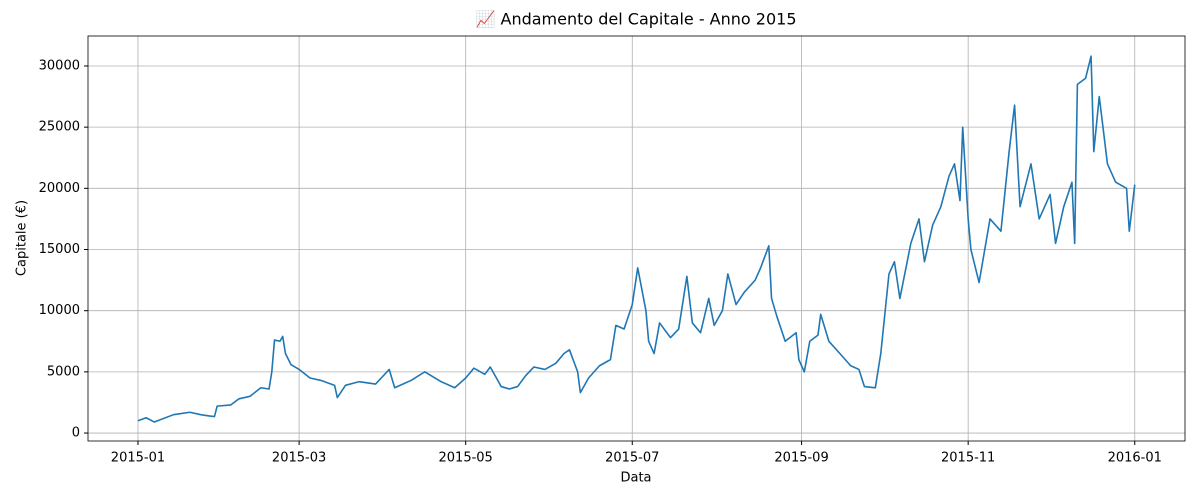 Image resolution: width=1200 pixels, height=500 pixels. I want to click on y-tick-label: 10000, so click(59, 310).